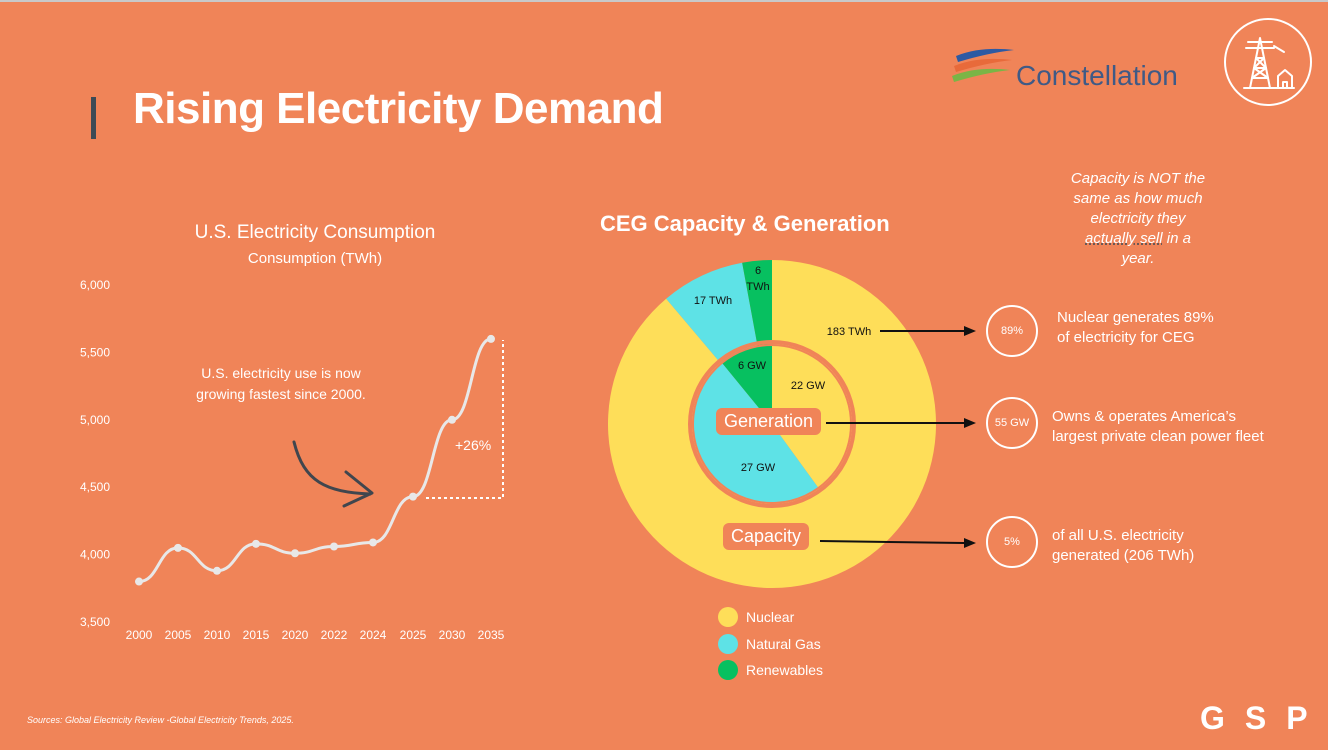 The height and width of the screenshot is (750, 1328). Describe the element at coordinates (1012, 542) in the screenshot. I see `stat-badge-share: 5%` at that location.